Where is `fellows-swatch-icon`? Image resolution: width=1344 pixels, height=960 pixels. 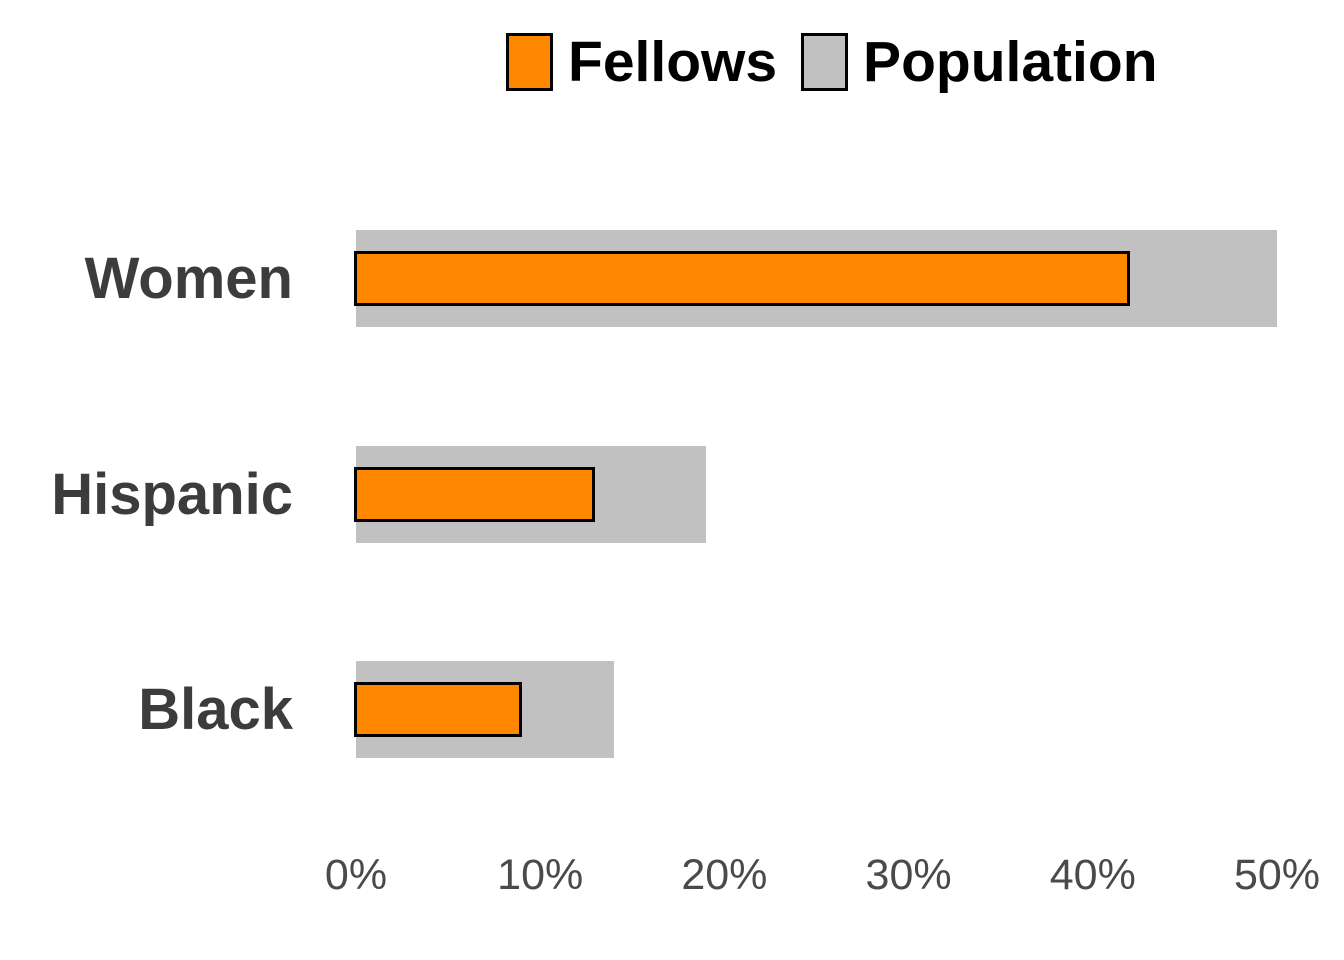
fellows-swatch-icon is located at coordinates (529, 62).